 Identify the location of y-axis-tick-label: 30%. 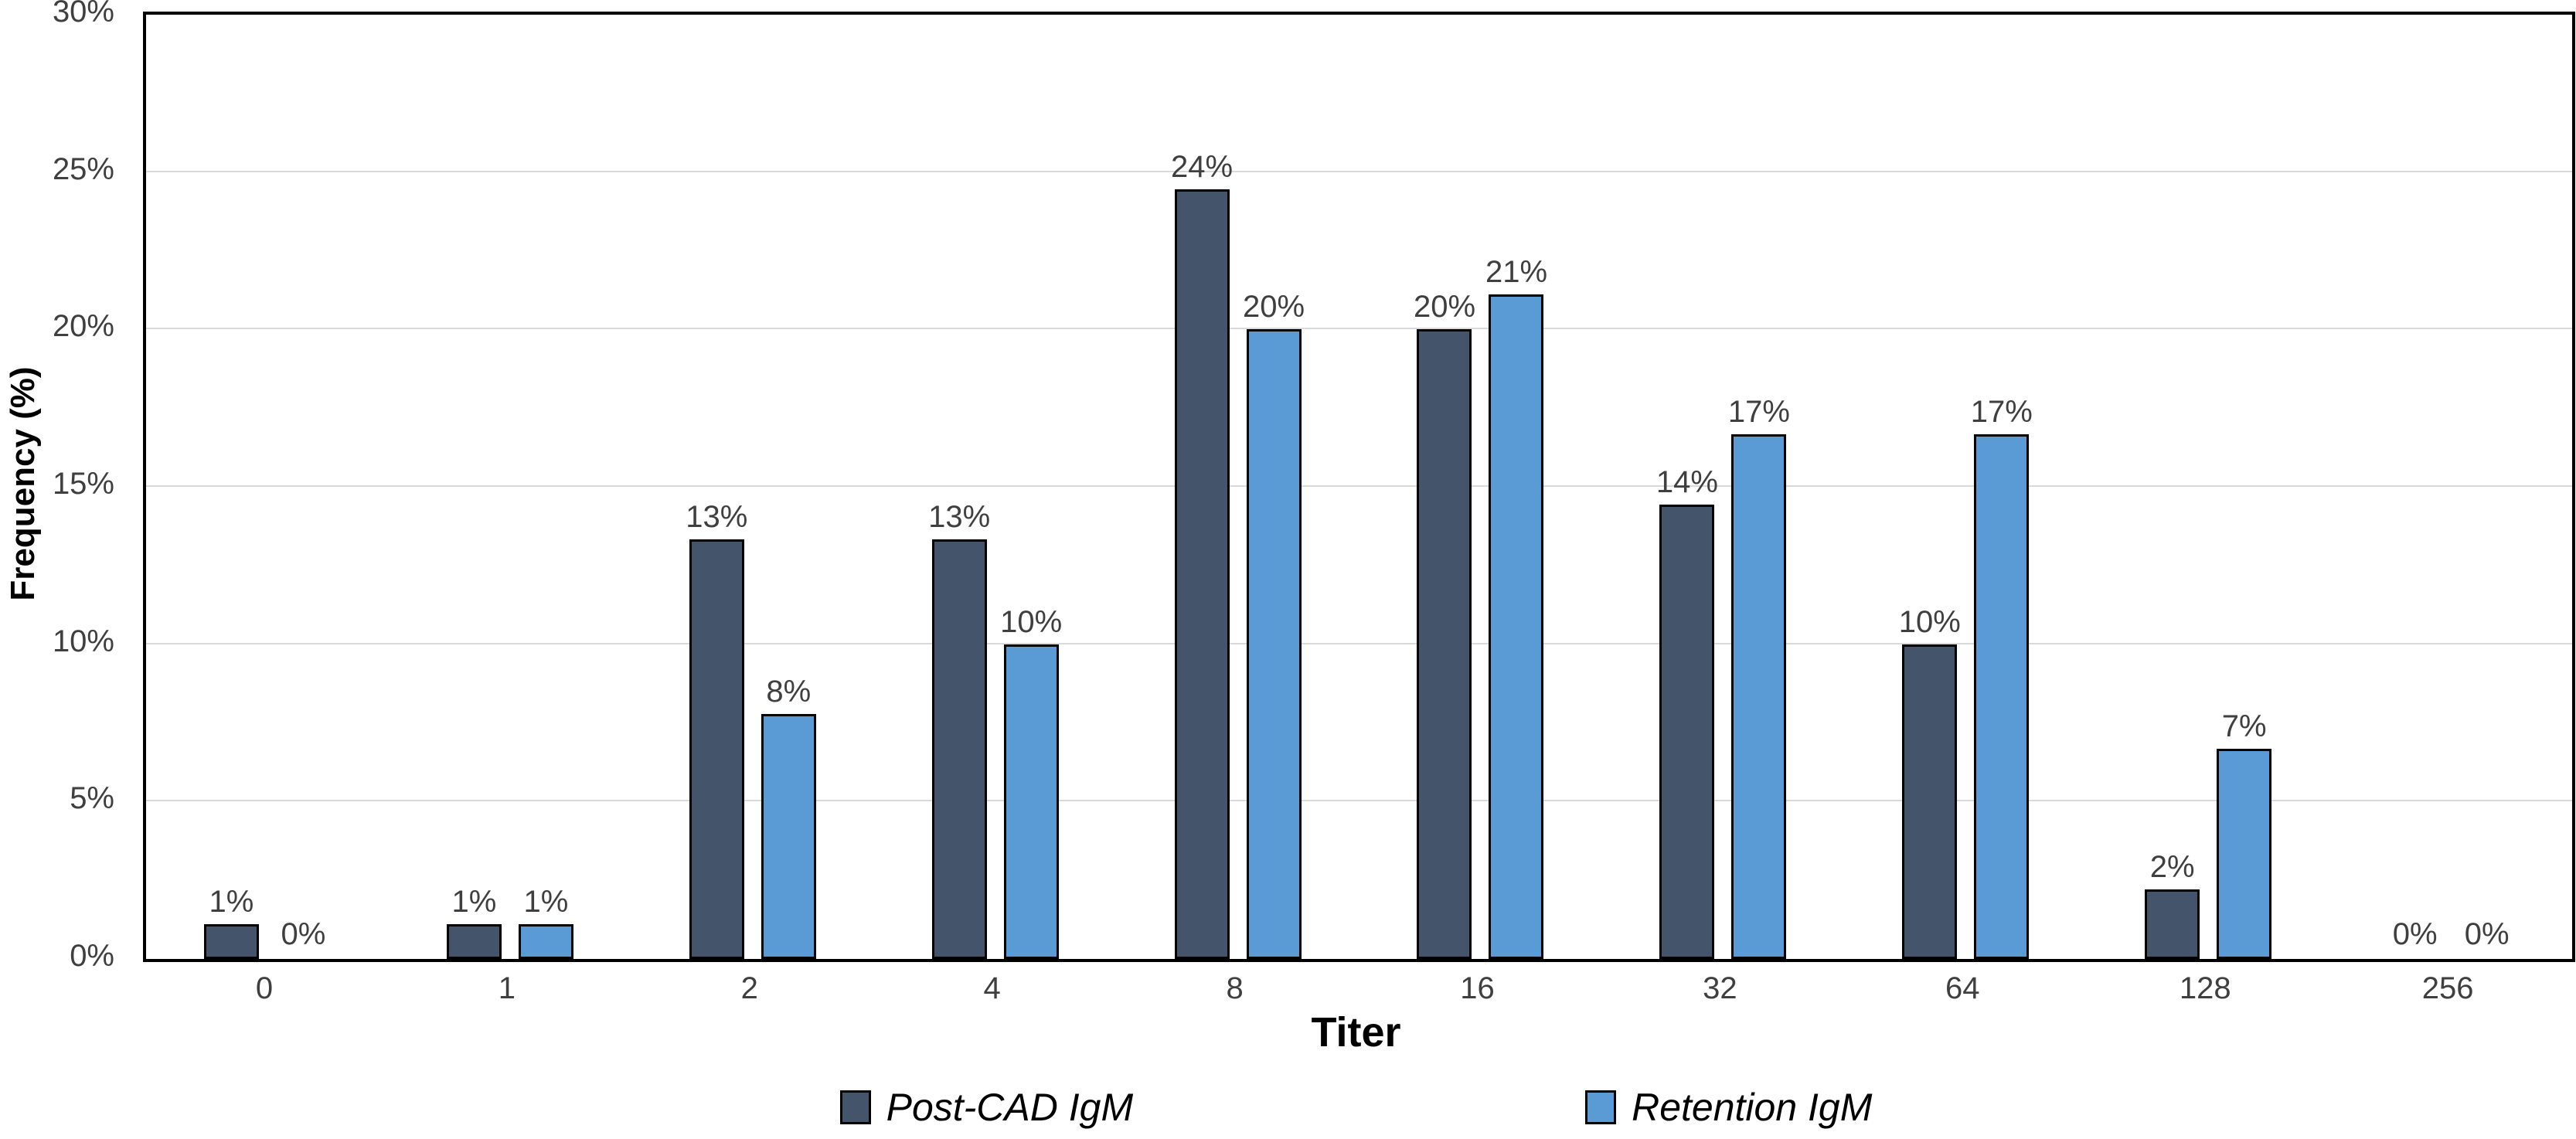
(83, 14).